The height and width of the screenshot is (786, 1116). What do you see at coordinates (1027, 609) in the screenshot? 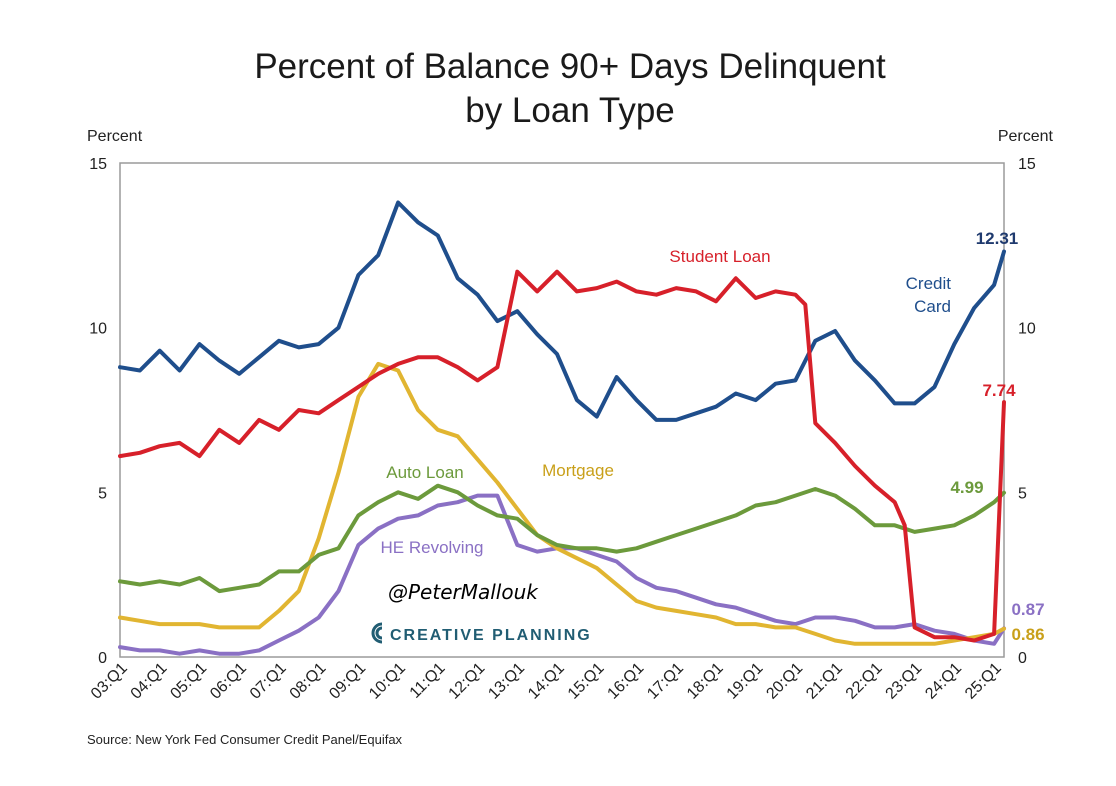
I see `end-value-he-revolving: 0.87` at bounding box center [1027, 609].